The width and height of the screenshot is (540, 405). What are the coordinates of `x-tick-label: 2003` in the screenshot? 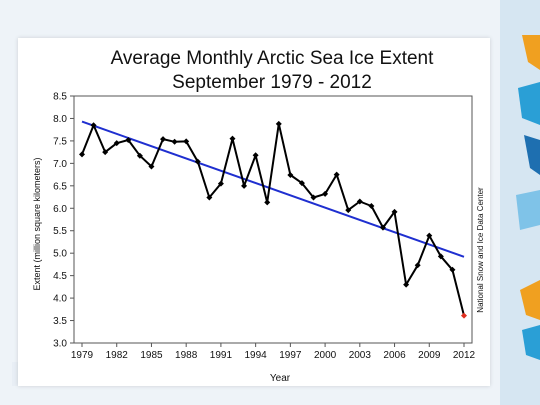 It's located at (360, 355).